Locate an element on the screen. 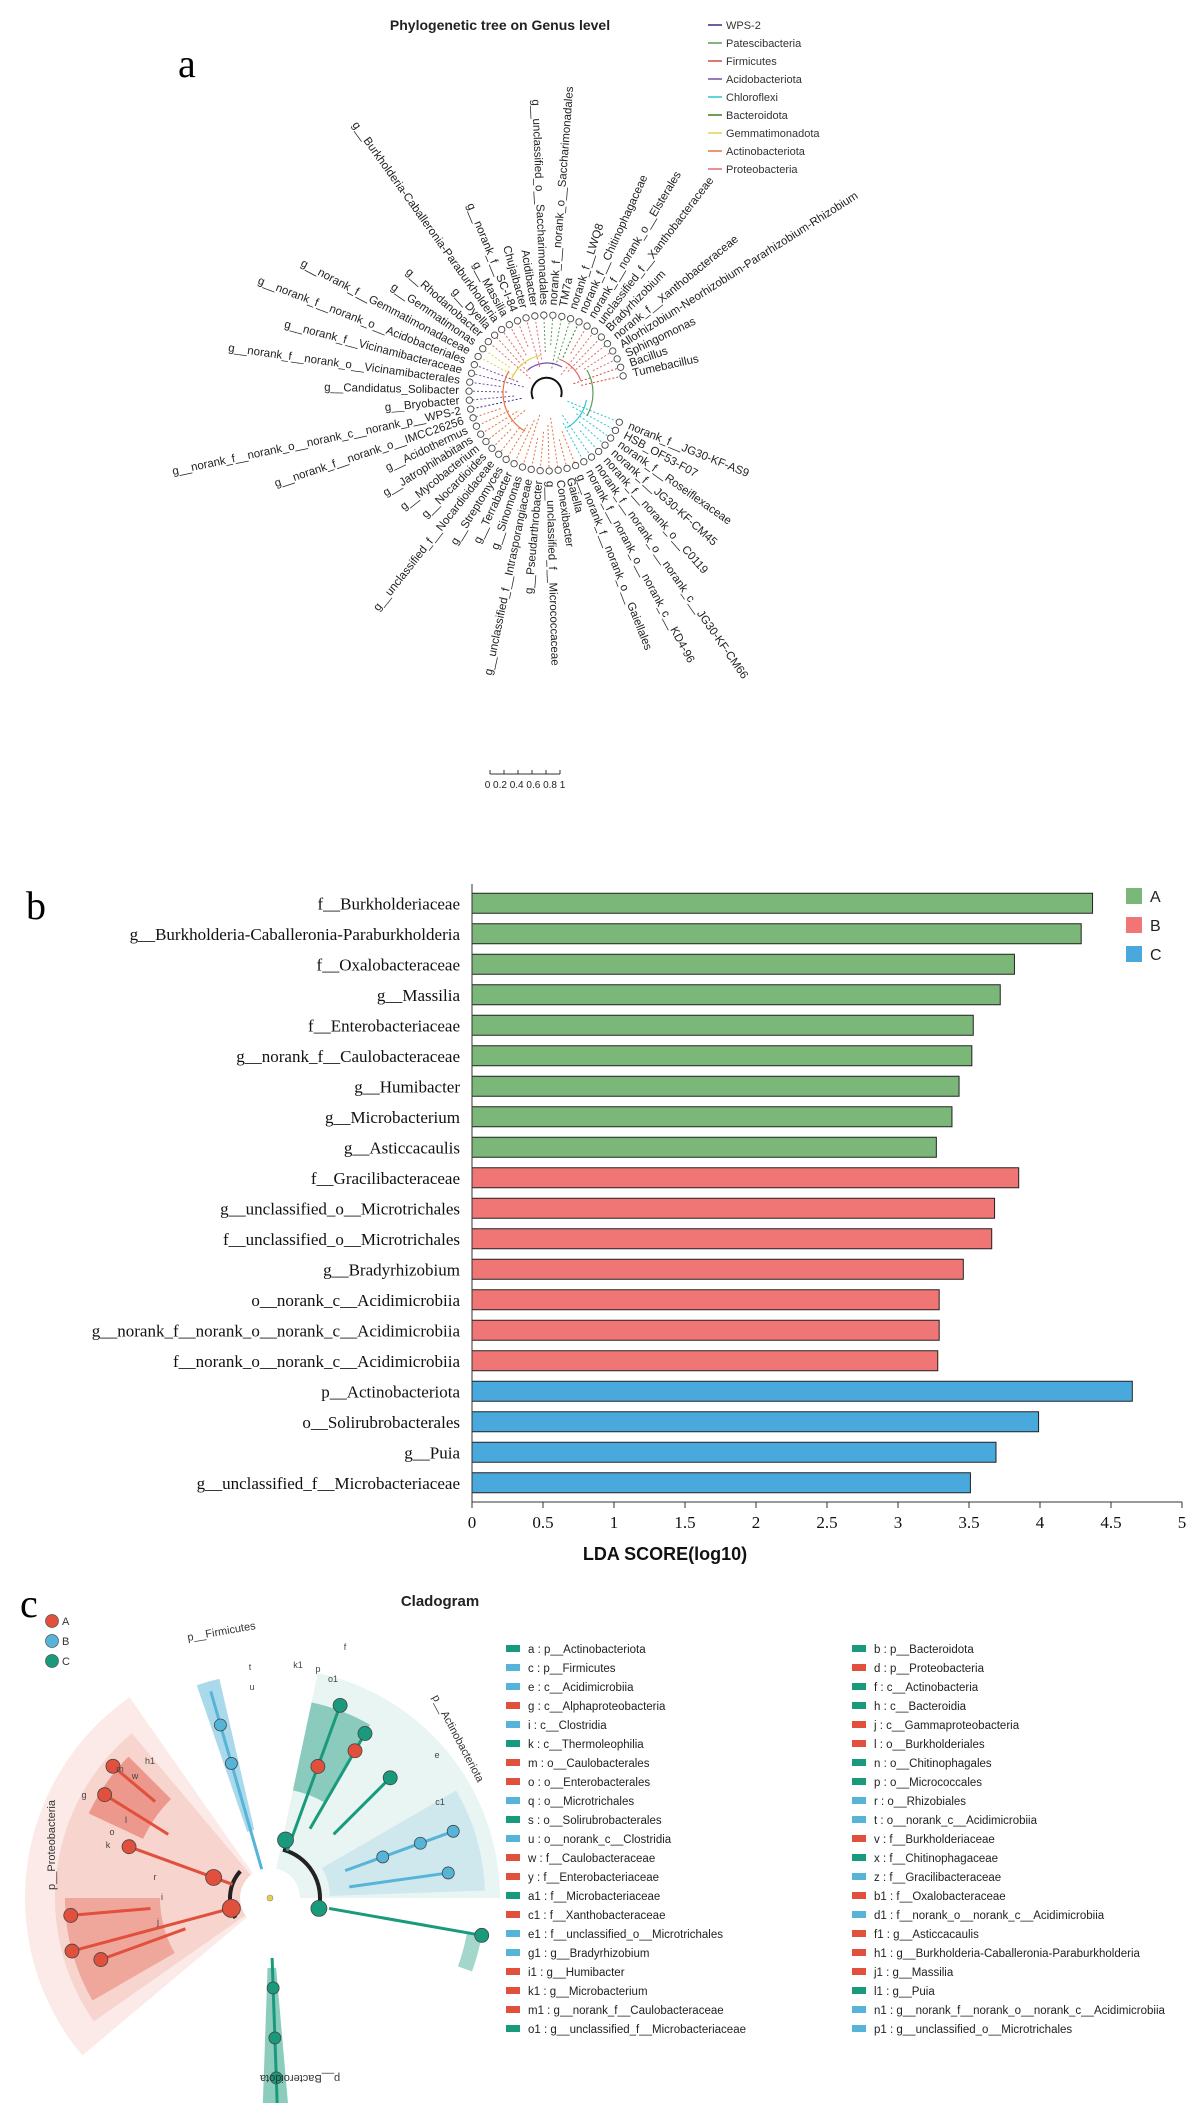  cladogram-node-label: l is located at coordinates (126, 1820).